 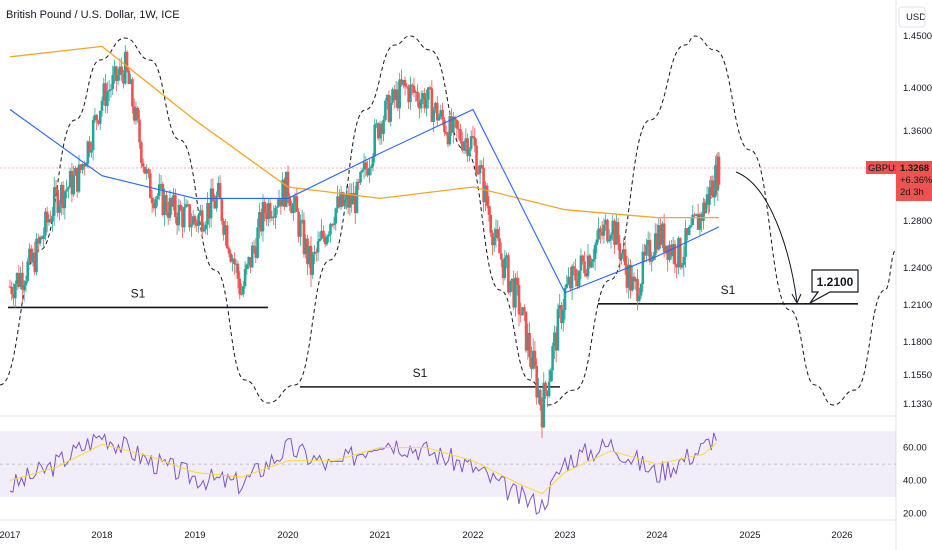 I want to click on callout-box, so click(x=834, y=286).